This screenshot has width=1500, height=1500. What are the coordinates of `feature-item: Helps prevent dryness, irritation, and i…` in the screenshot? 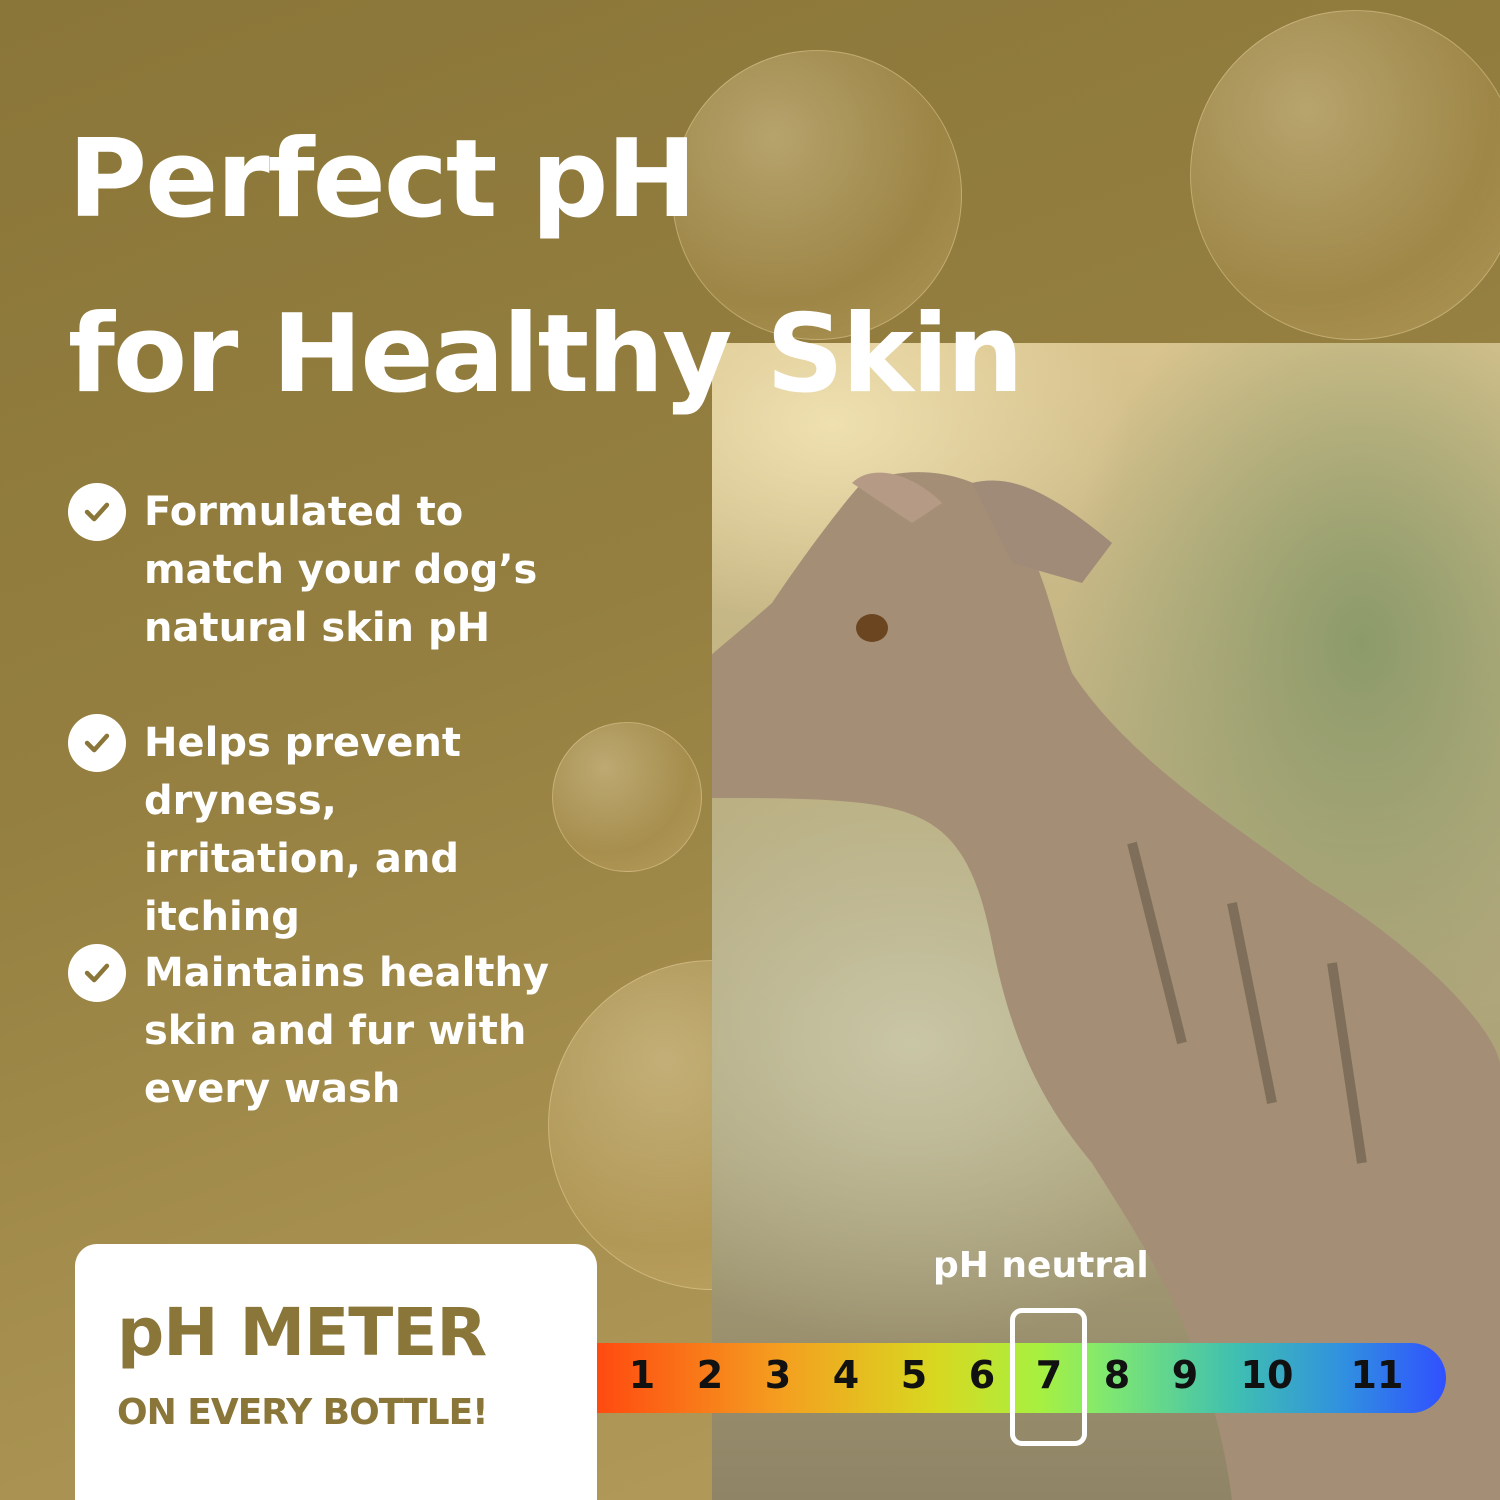 It's located at (316, 830).